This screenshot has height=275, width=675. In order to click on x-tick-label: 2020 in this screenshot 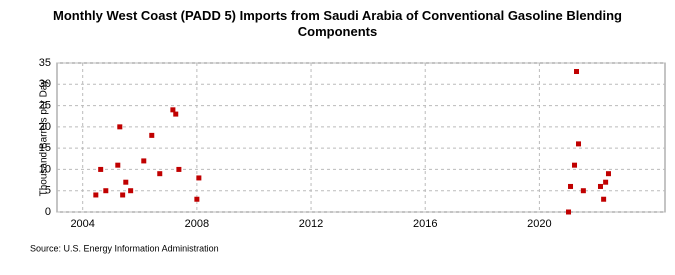, I will do `click(539, 224)`.